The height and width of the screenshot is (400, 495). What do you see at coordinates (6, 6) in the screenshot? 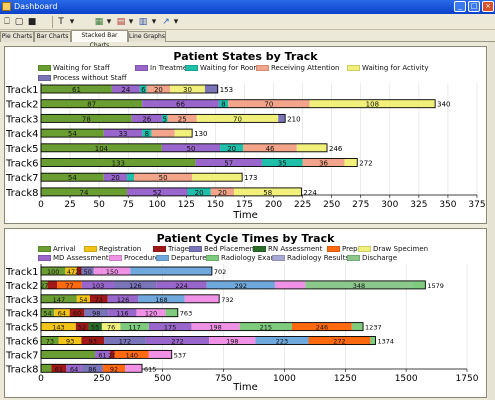
I see `app-icon` at bounding box center [6, 6].